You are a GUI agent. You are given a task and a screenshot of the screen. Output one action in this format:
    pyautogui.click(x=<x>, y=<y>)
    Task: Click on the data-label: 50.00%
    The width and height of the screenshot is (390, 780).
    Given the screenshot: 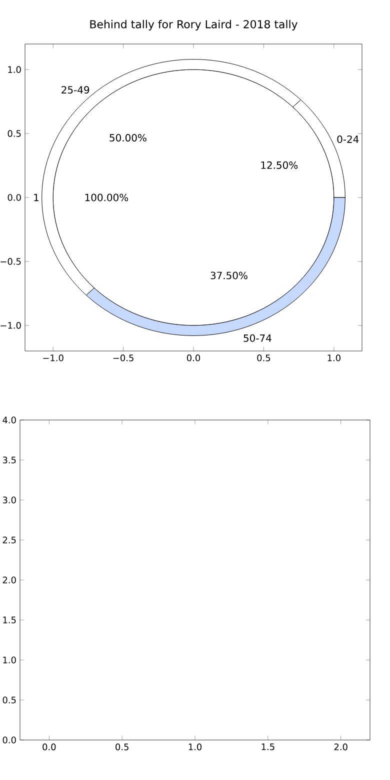 What is the action you would take?
    pyautogui.click(x=128, y=138)
    